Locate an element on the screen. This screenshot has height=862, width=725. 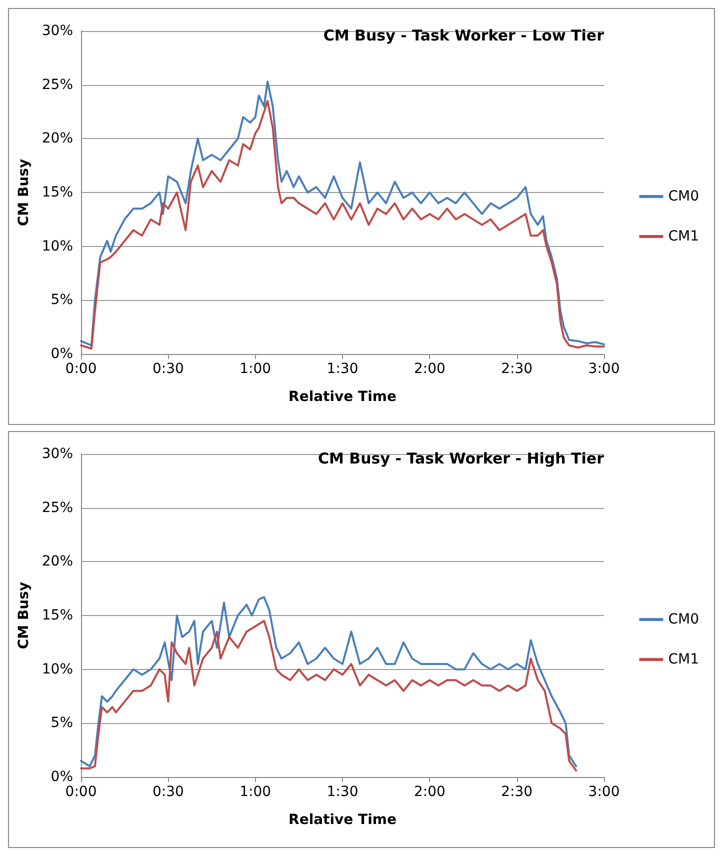
chart-title: CM Busy - Task Worker - Low Tier is located at coordinates (464, 35).